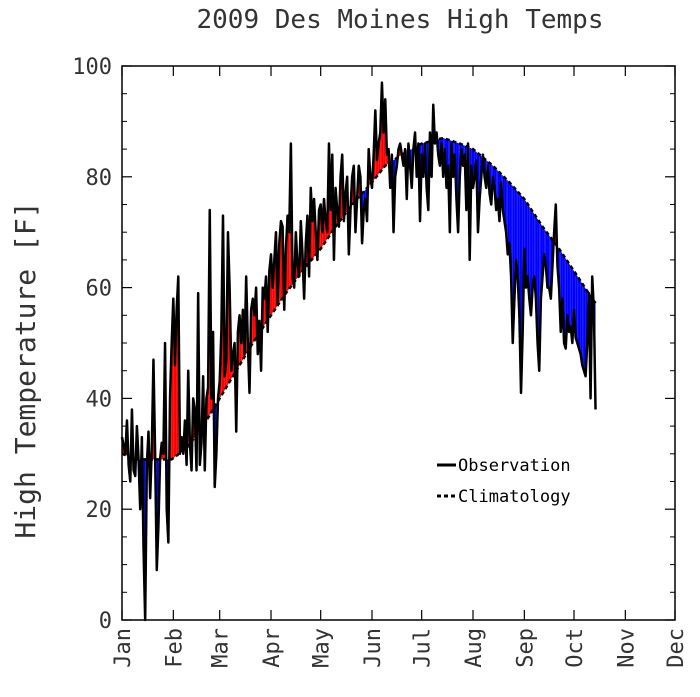  I want to click on x-tick-label: Feb, so click(174, 648).